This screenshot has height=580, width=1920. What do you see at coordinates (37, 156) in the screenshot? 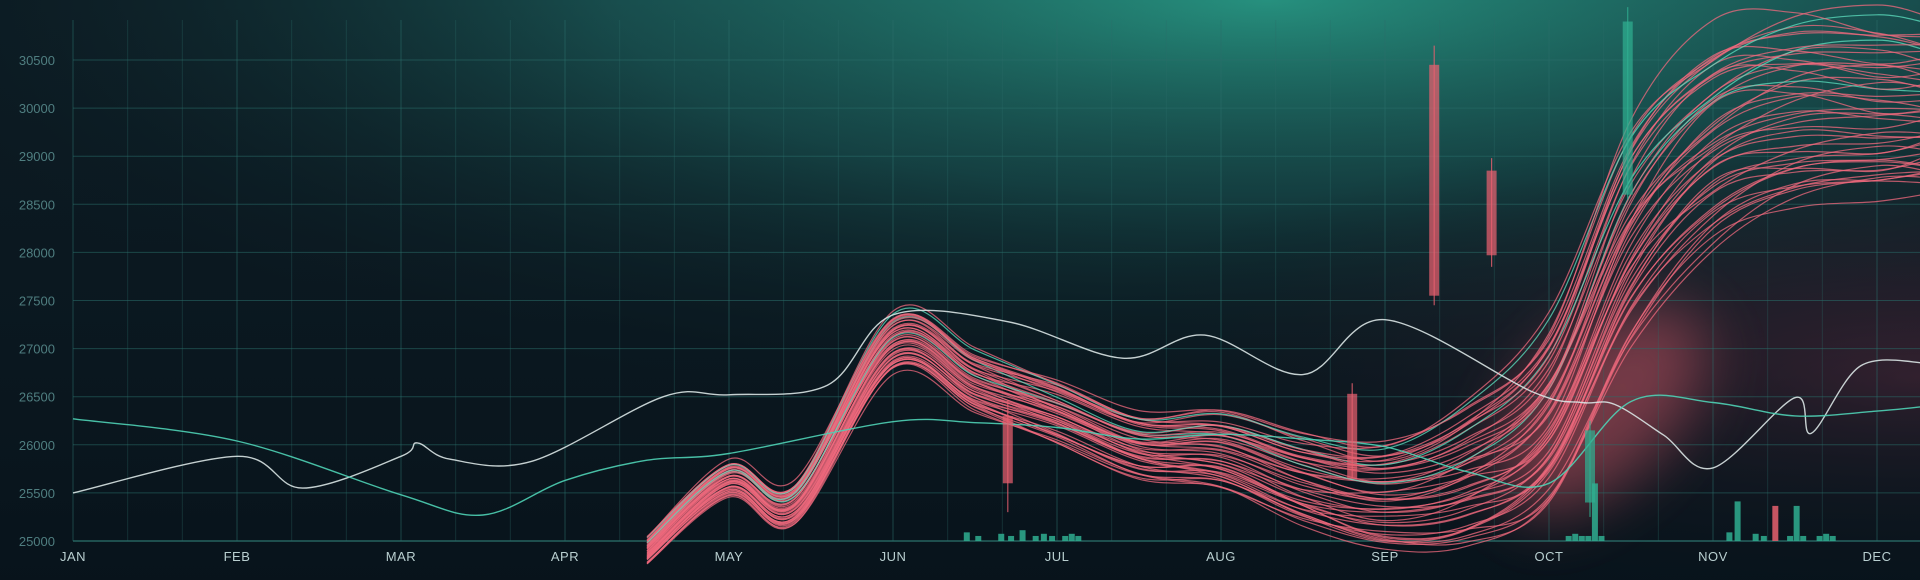
I see `y-tick-label: 29000` at bounding box center [37, 156].